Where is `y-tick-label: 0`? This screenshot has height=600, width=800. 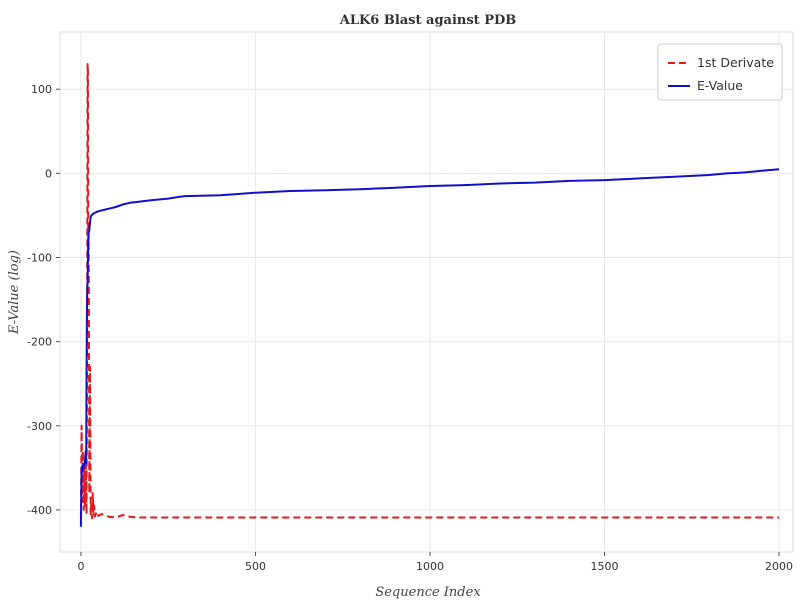 y-tick-label: 0 is located at coordinates (48, 173).